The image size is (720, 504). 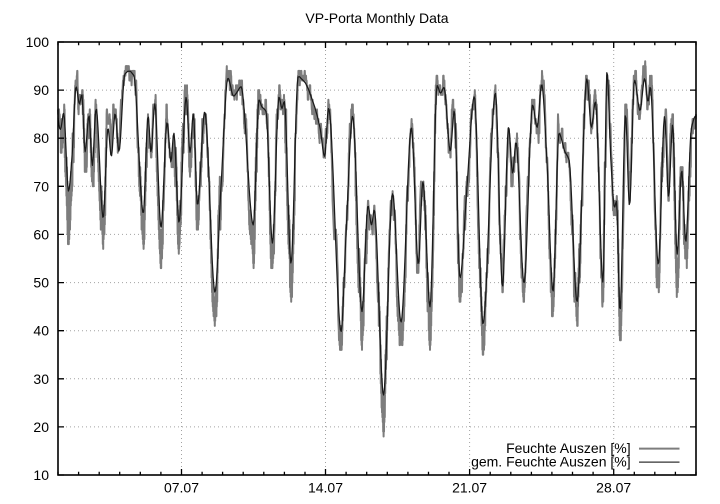 I want to click on svg-text: 07.07, so click(x=181, y=488).